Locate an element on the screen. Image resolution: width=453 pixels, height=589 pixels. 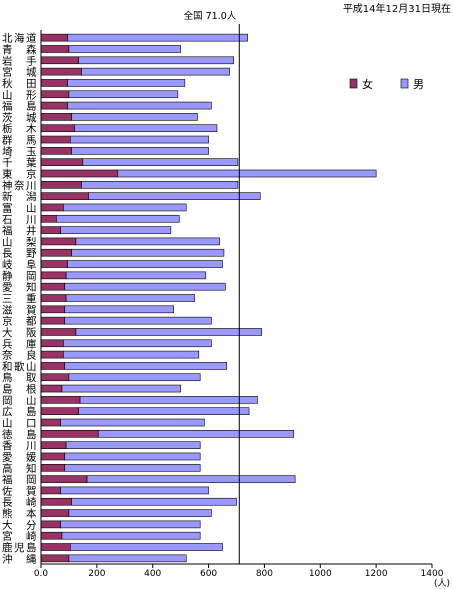
category-label-20: 岐阜 is located at coordinates (19, 264).